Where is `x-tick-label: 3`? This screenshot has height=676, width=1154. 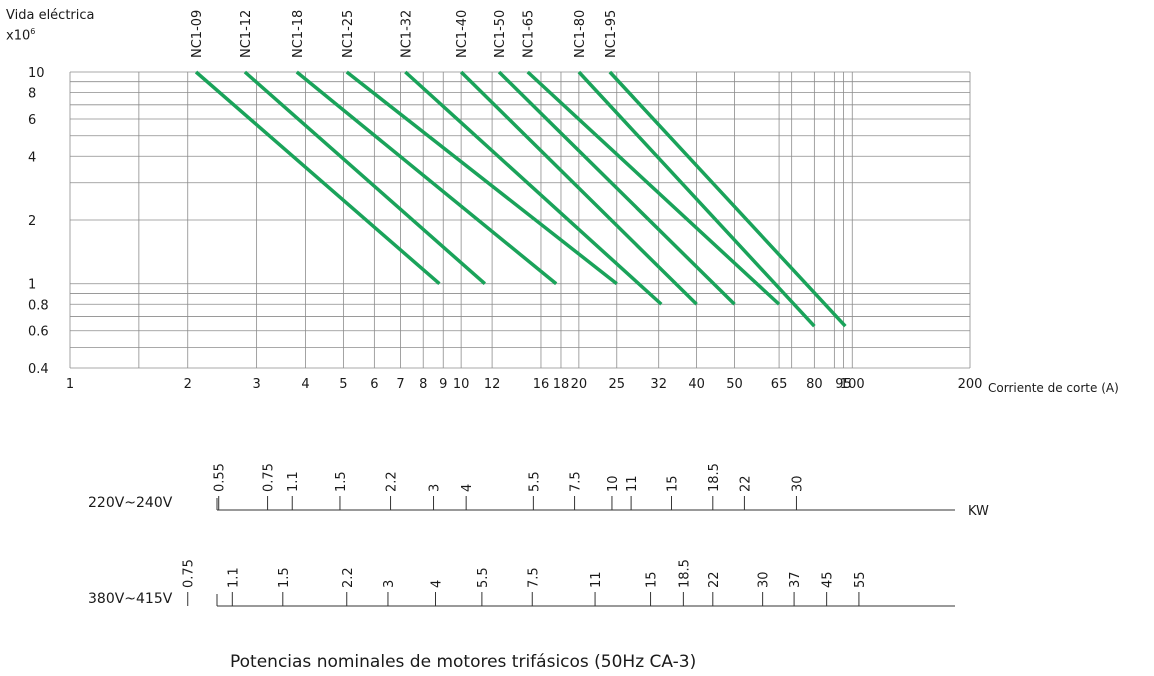
x-tick-label: 3 is located at coordinates (256, 384).